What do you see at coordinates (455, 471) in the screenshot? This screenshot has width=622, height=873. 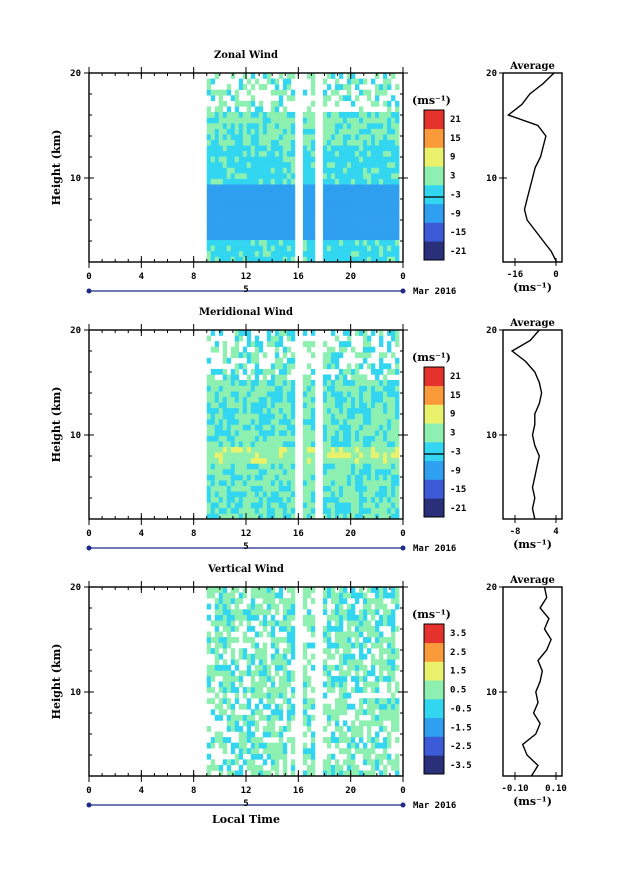 I see `colorbar-tick-label: -9` at bounding box center [455, 471].